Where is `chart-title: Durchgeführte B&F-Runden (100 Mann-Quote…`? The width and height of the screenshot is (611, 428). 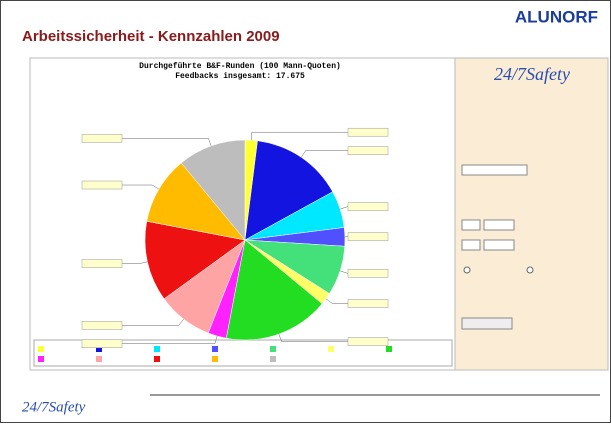 chart-title: Durchgeführte B&F-Runden (100 Mann-Quote… is located at coordinates (240, 66).